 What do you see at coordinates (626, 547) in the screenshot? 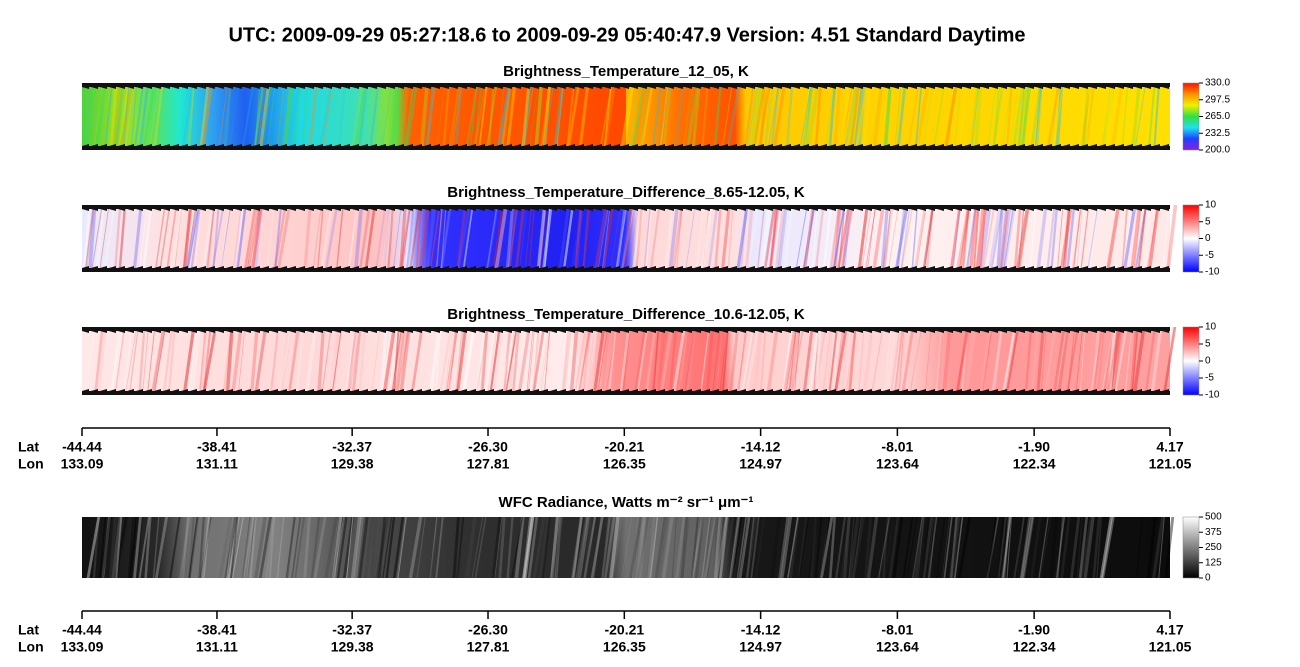
I see `image` at bounding box center [626, 547].